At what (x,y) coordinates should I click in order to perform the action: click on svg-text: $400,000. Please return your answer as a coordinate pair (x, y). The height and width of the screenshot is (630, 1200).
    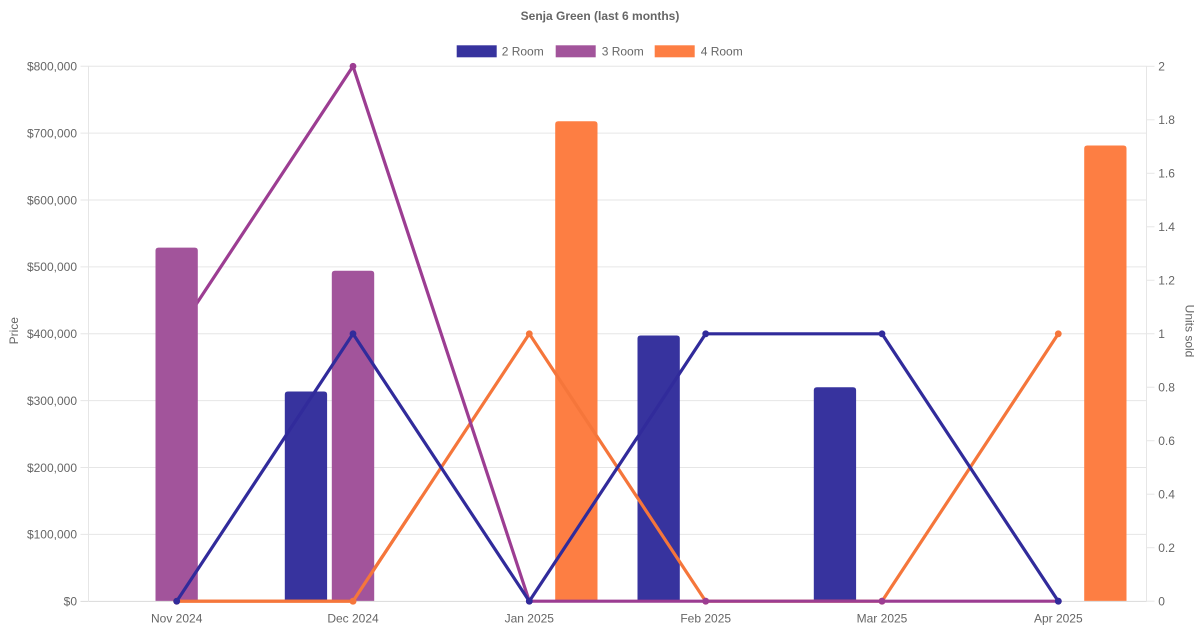
    Looking at the image, I should click on (52, 334).